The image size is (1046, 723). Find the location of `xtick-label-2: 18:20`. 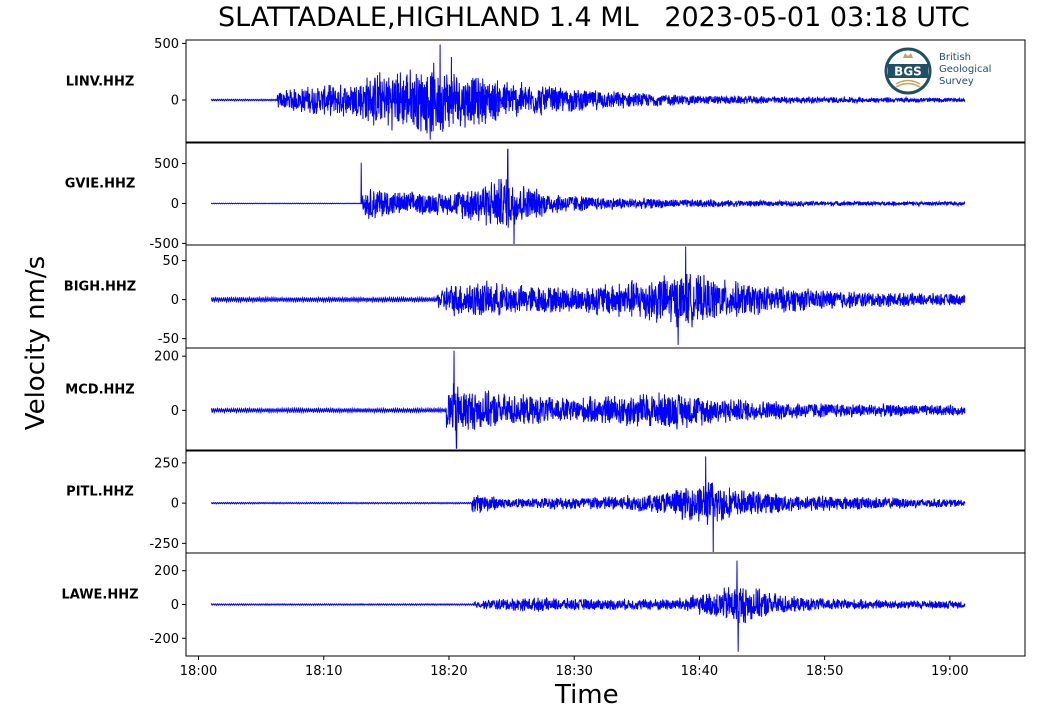

xtick-label-2: 18:20 is located at coordinates (448, 671).